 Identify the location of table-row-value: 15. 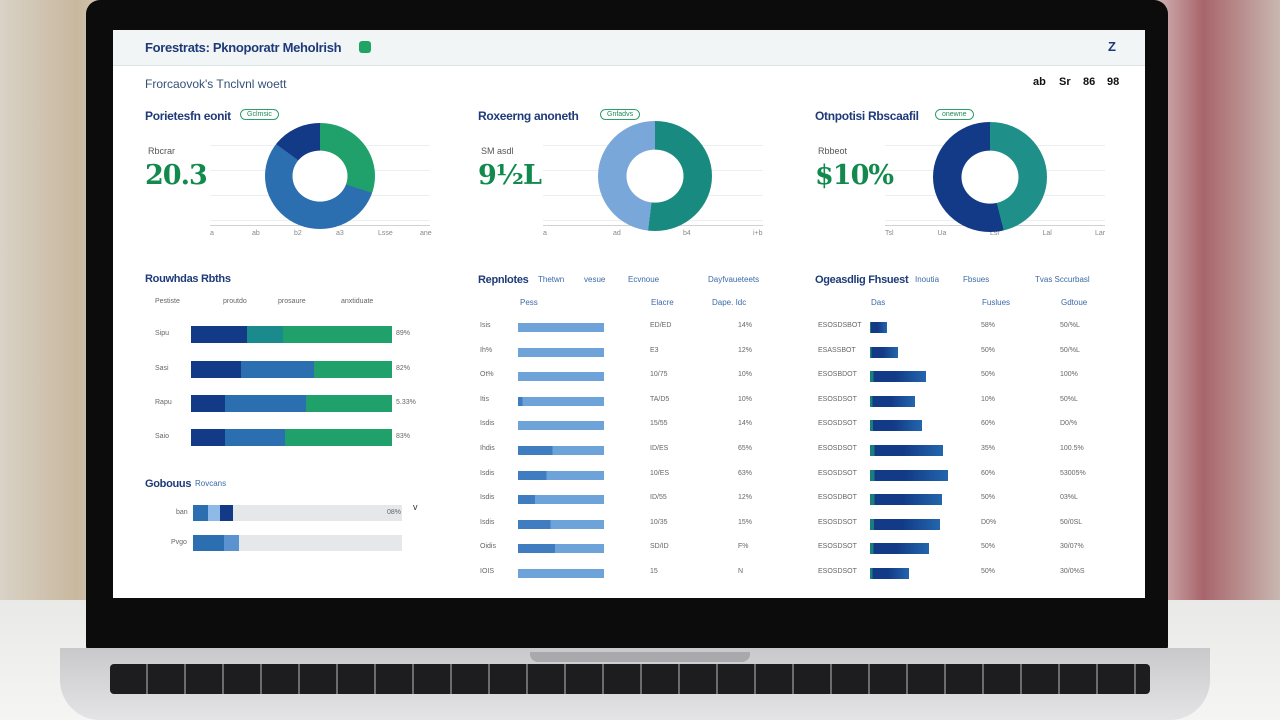
(654, 571).